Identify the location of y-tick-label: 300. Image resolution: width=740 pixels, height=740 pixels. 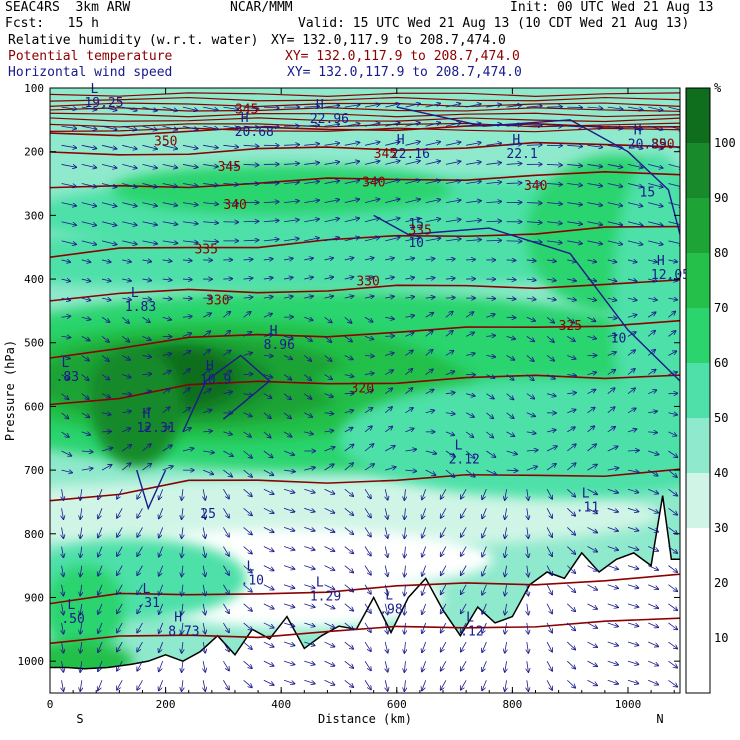
(34, 215).